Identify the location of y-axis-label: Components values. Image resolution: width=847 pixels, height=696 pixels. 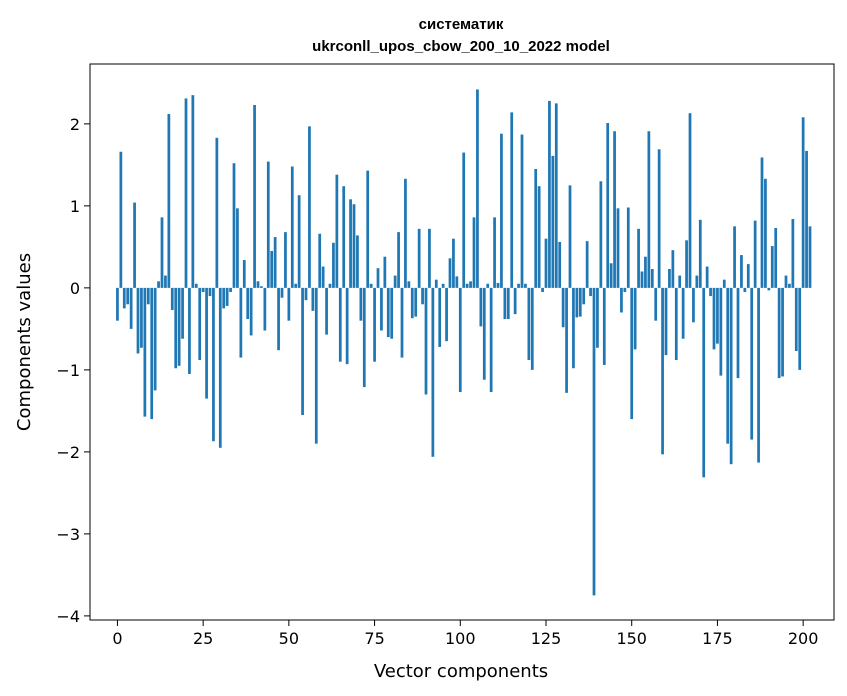
(24, 342).